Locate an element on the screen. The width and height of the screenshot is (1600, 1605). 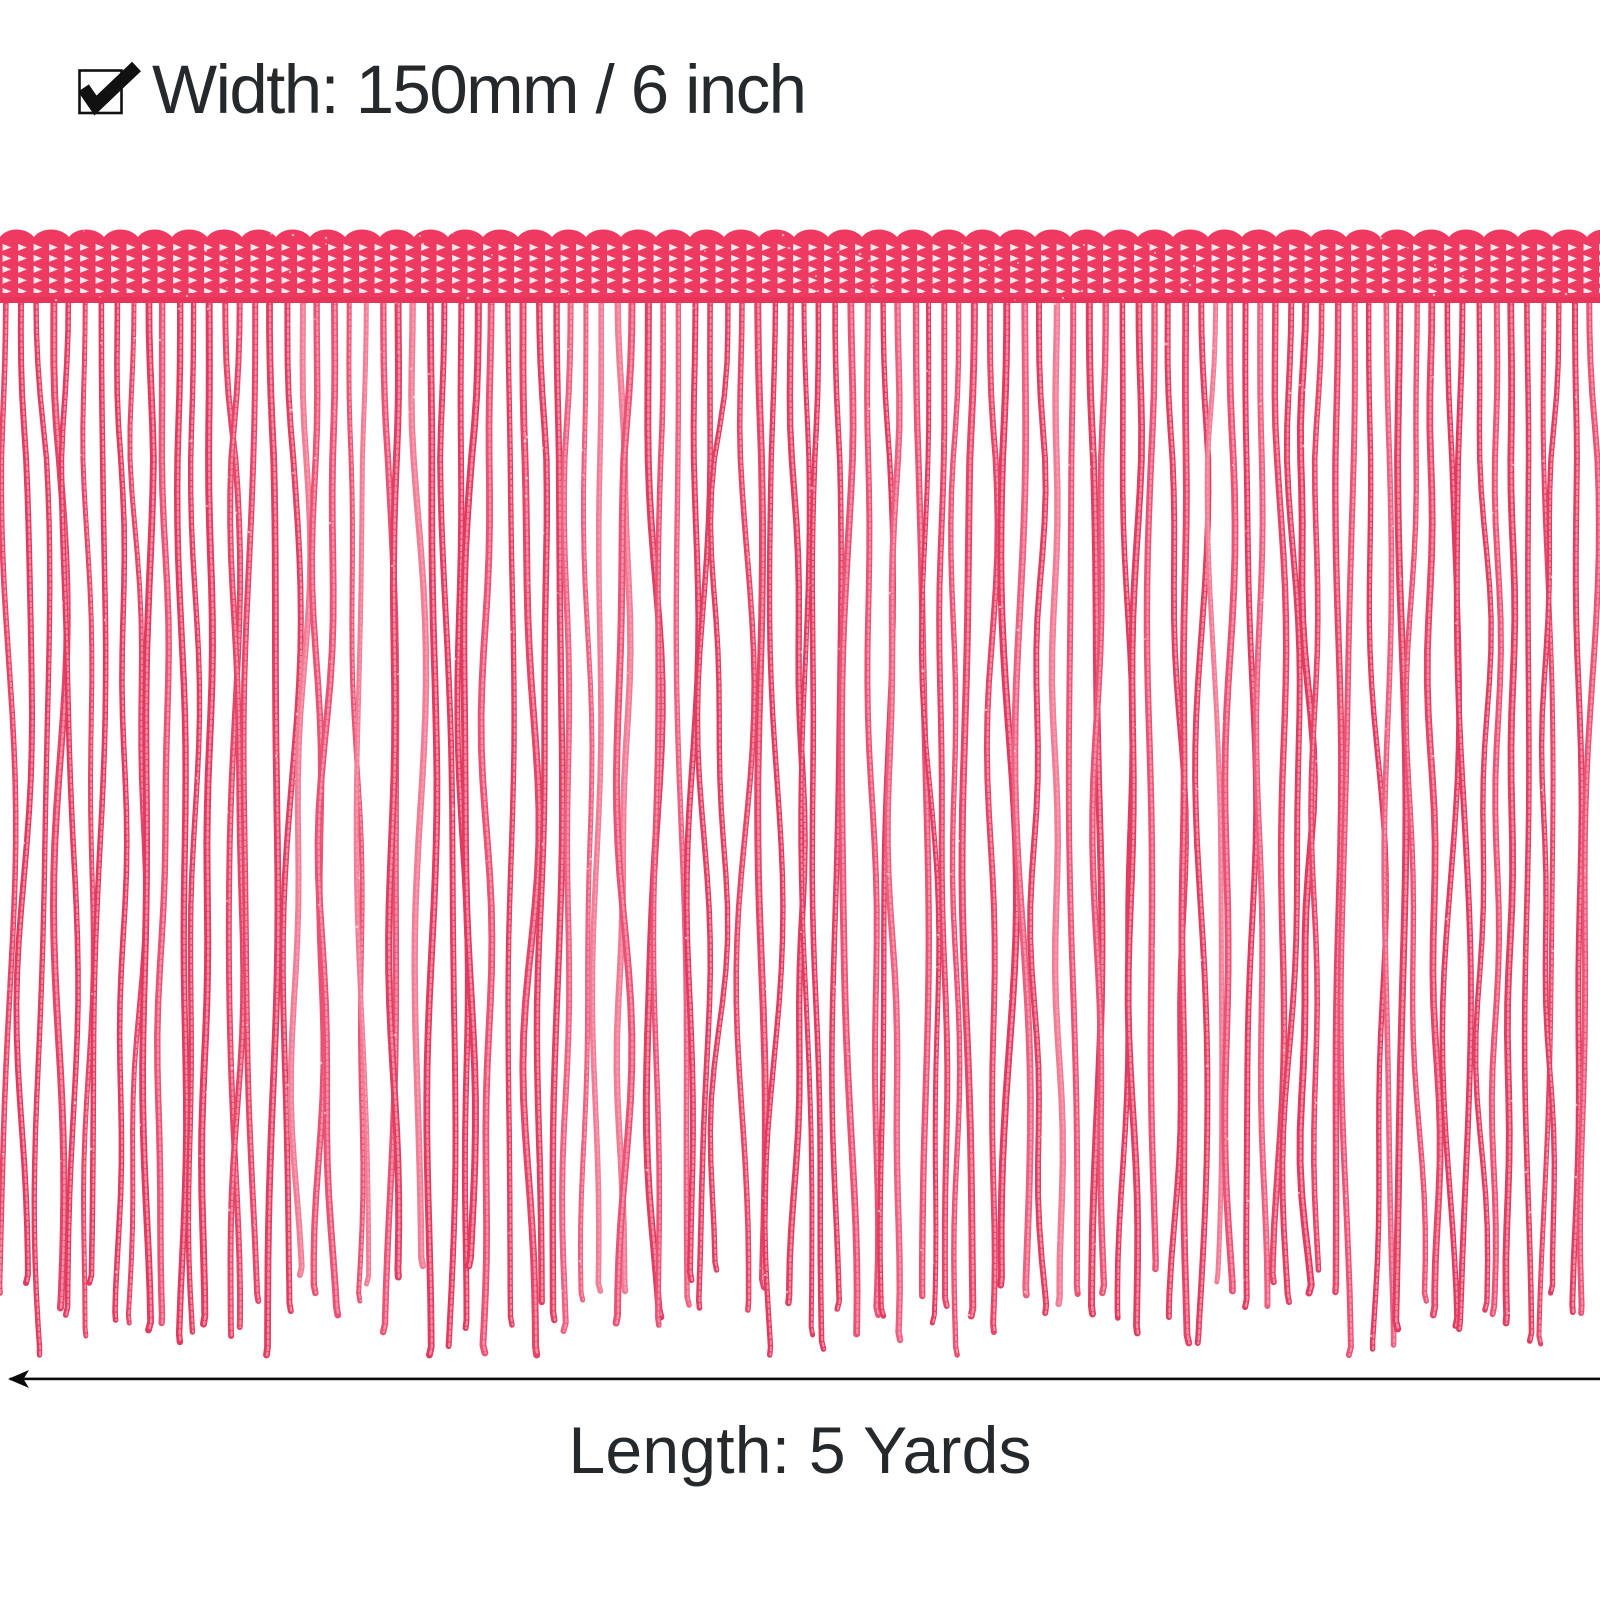
svg-text: Width: 150mm / 6 inch is located at coordinates (479, 89).